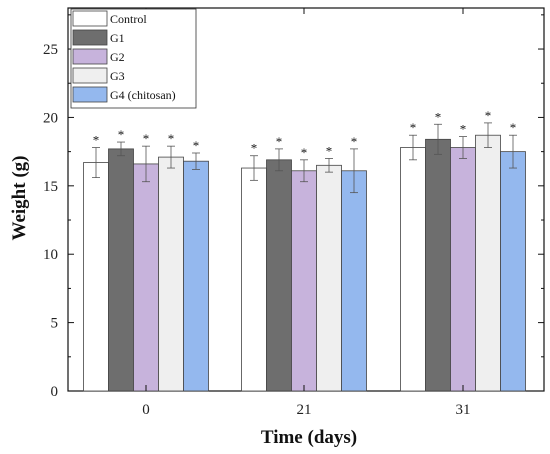 Image resolution: width=550 pixels, height=454 pixels. I want to click on bar-g4-chitosan--0, so click(196, 276).